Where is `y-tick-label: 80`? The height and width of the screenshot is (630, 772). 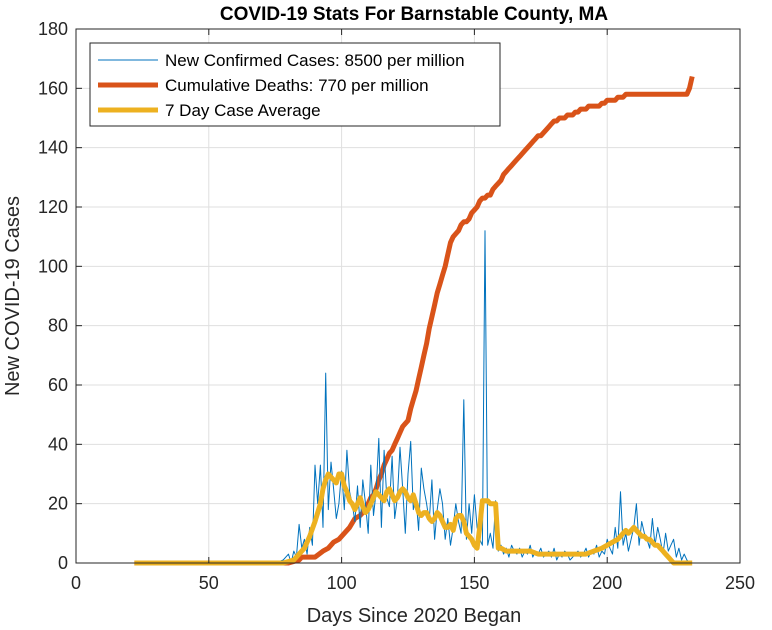 y-tick-label: 80 is located at coordinates (58, 326).